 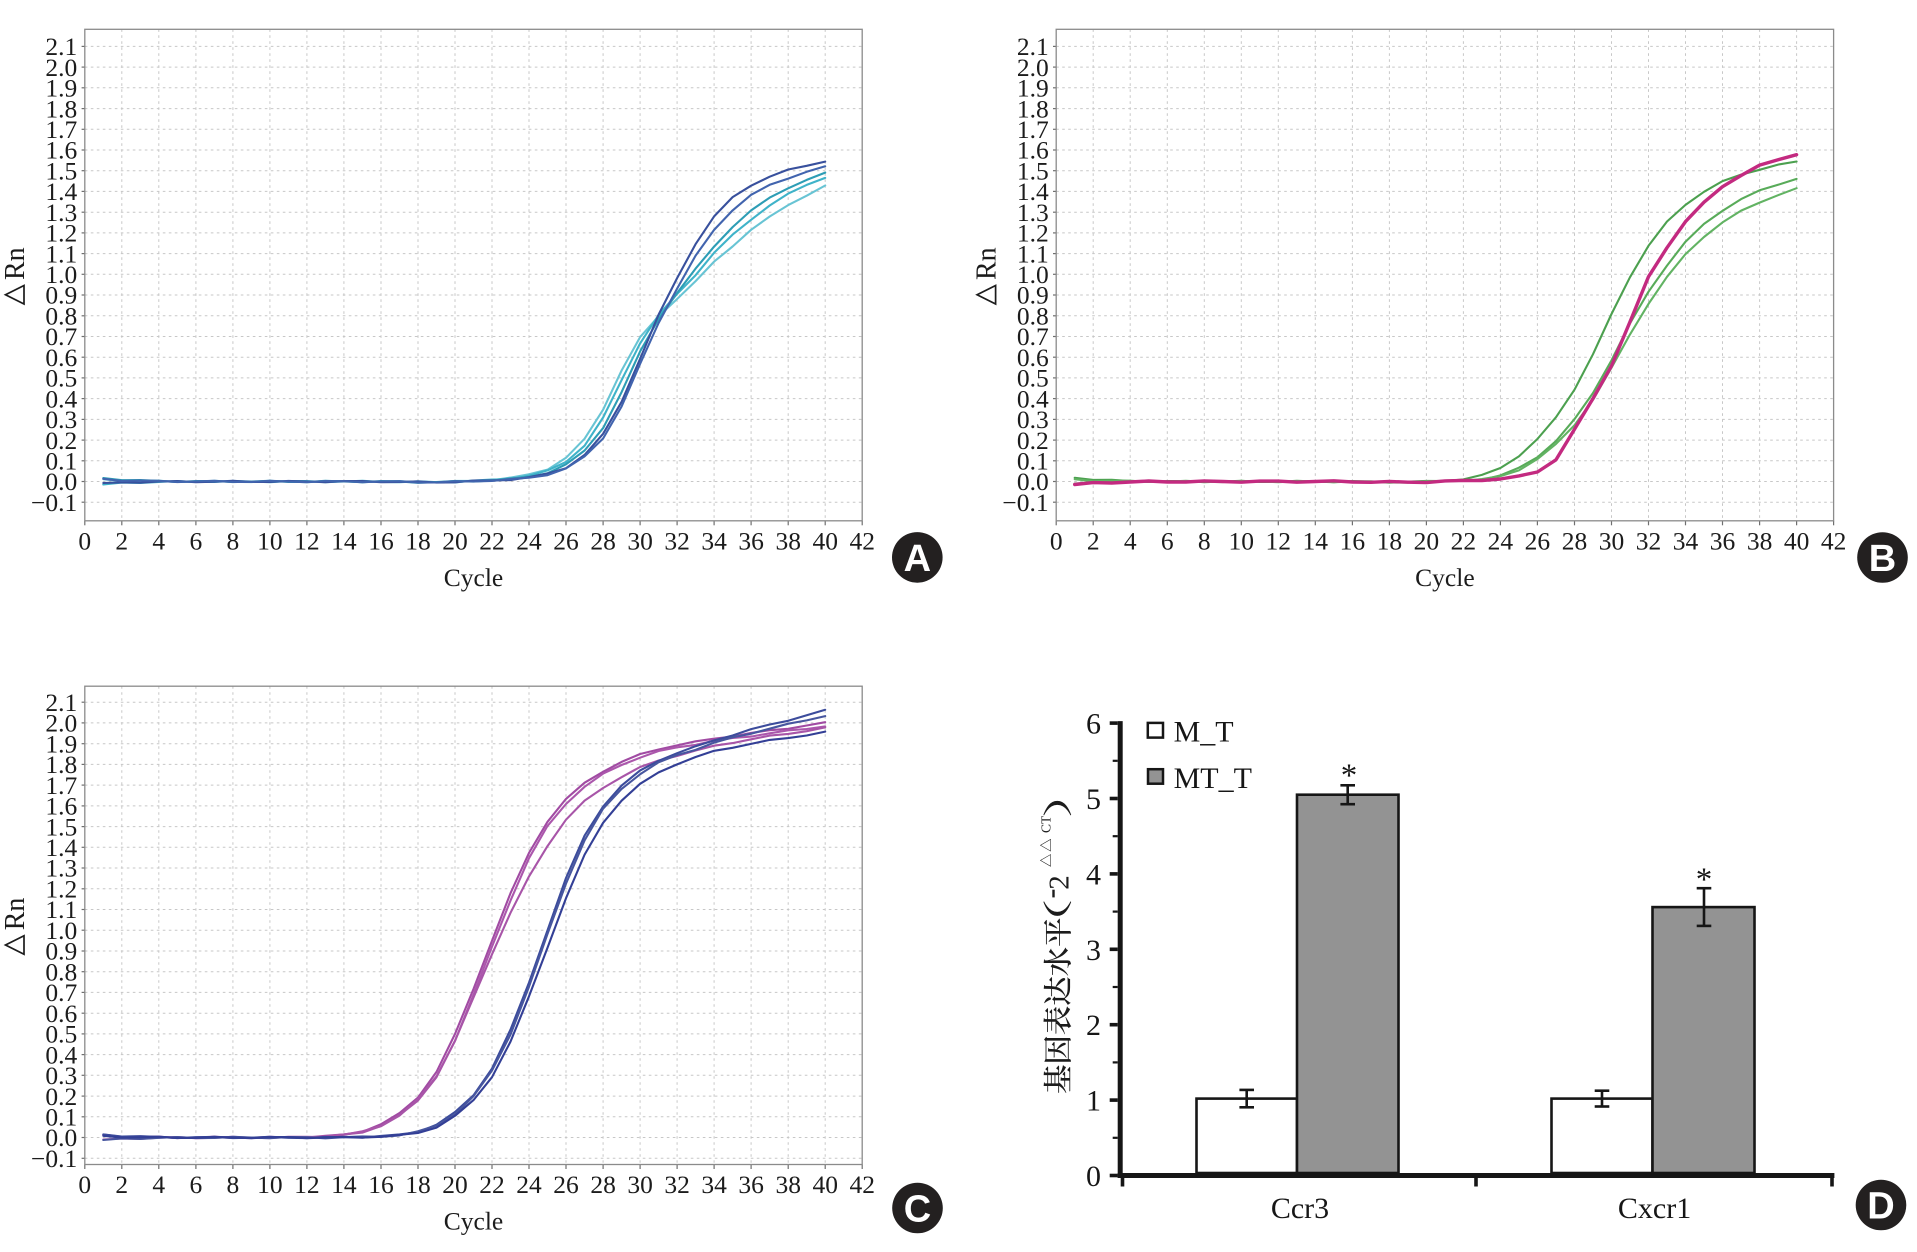 What do you see at coordinates (1880, 1207) in the screenshot?
I see `svg-text: D` at bounding box center [1880, 1207].